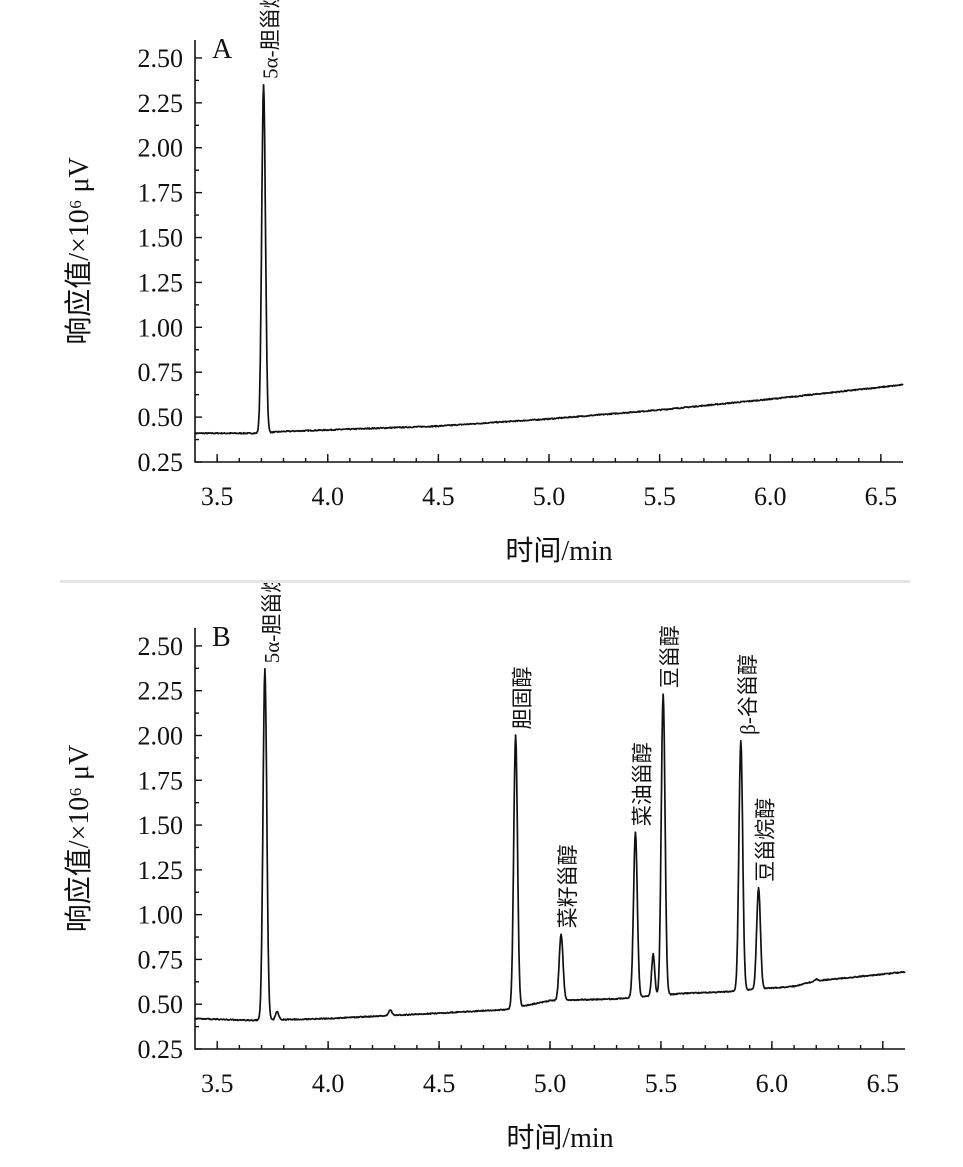 Image resolution: width=963 pixels, height=1167 pixels. What do you see at coordinates (485, 581) in the screenshot?
I see `panel-divider` at bounding box center [485, 581].